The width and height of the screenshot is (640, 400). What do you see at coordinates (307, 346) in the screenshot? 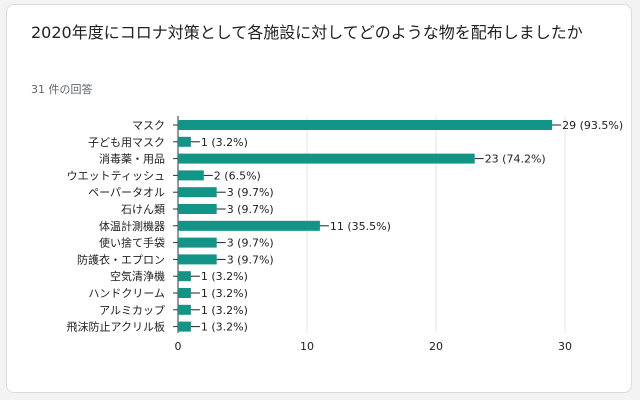
I see `x-tick-label: 10` at bounding box center [307, 346].